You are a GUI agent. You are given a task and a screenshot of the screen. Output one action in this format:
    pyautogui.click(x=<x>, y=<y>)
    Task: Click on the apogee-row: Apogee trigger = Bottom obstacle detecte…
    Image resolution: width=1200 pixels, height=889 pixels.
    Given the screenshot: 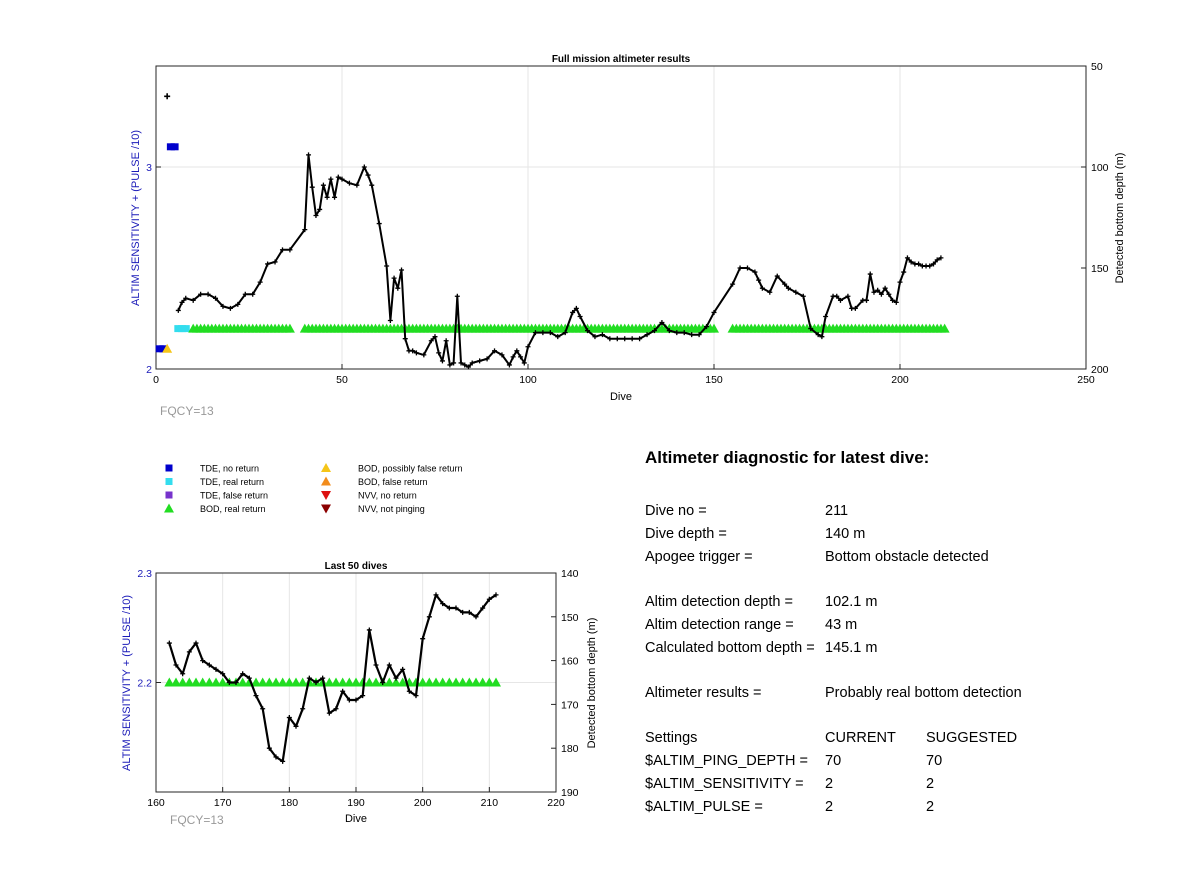 What is the action you would take?
    pyautogui.click(x=915, y=557)
    